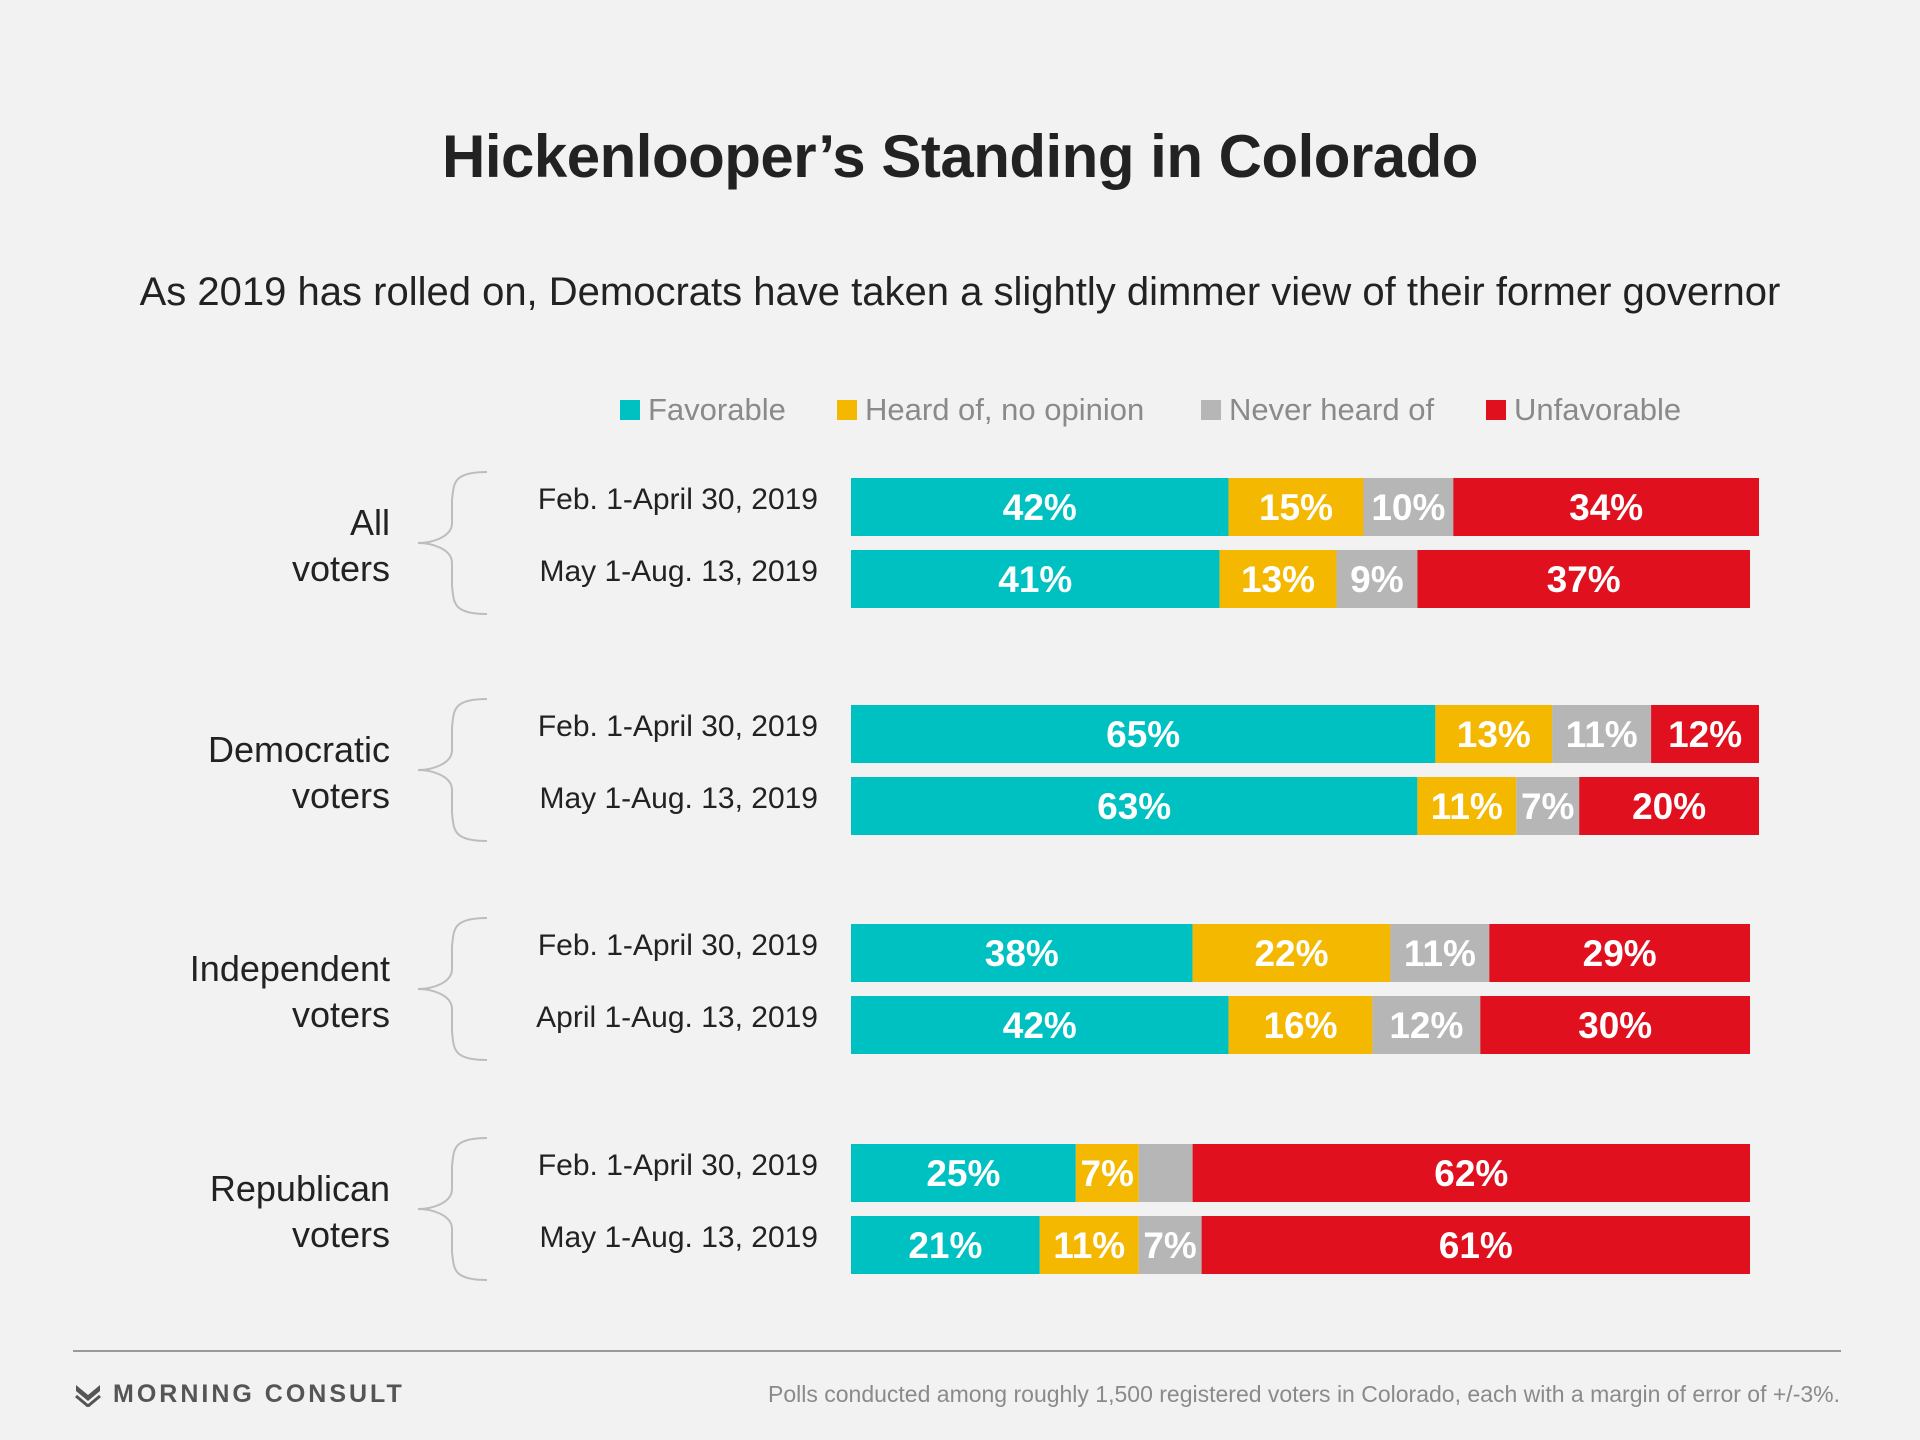 The image size is (1920, 1440). What do you see at coordinates (300, 1188) in the screenshot?
I see `group-label-republican-voters: Republican` at bounding box center [300, 1188].